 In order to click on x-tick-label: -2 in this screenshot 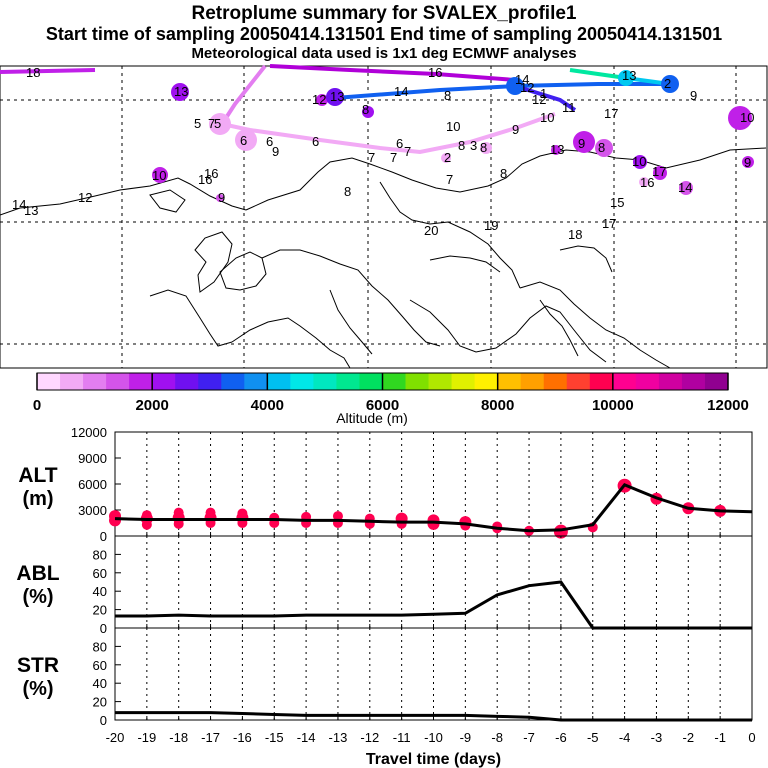, I will do `click(689, 737)`.